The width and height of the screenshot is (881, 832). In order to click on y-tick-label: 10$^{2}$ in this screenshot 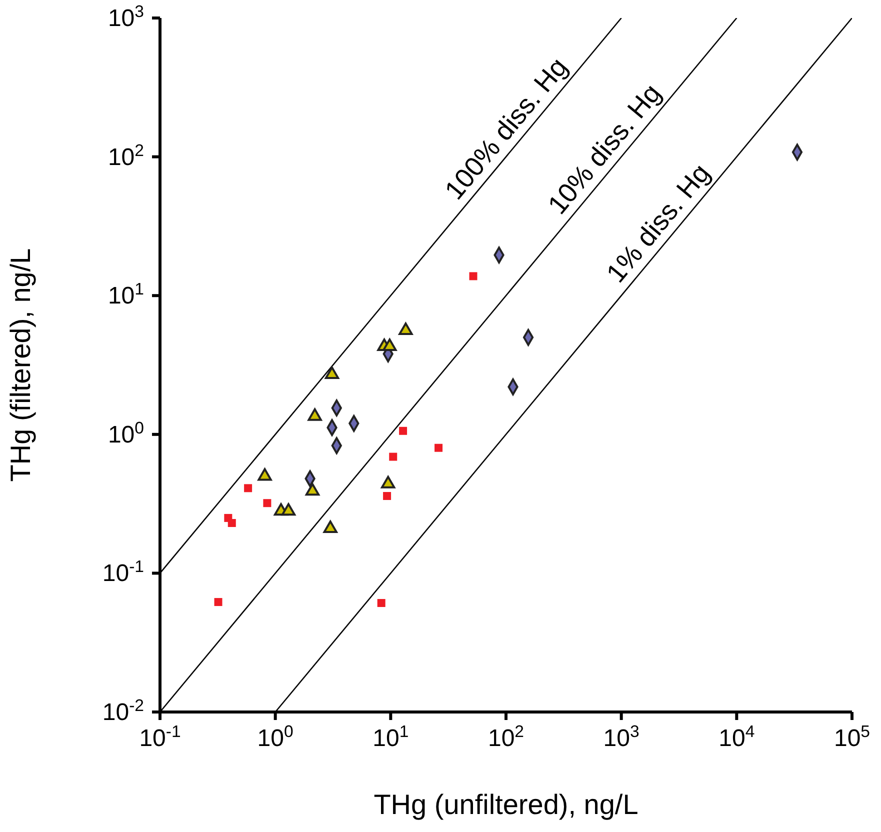, I will do `click(126, 155)`.